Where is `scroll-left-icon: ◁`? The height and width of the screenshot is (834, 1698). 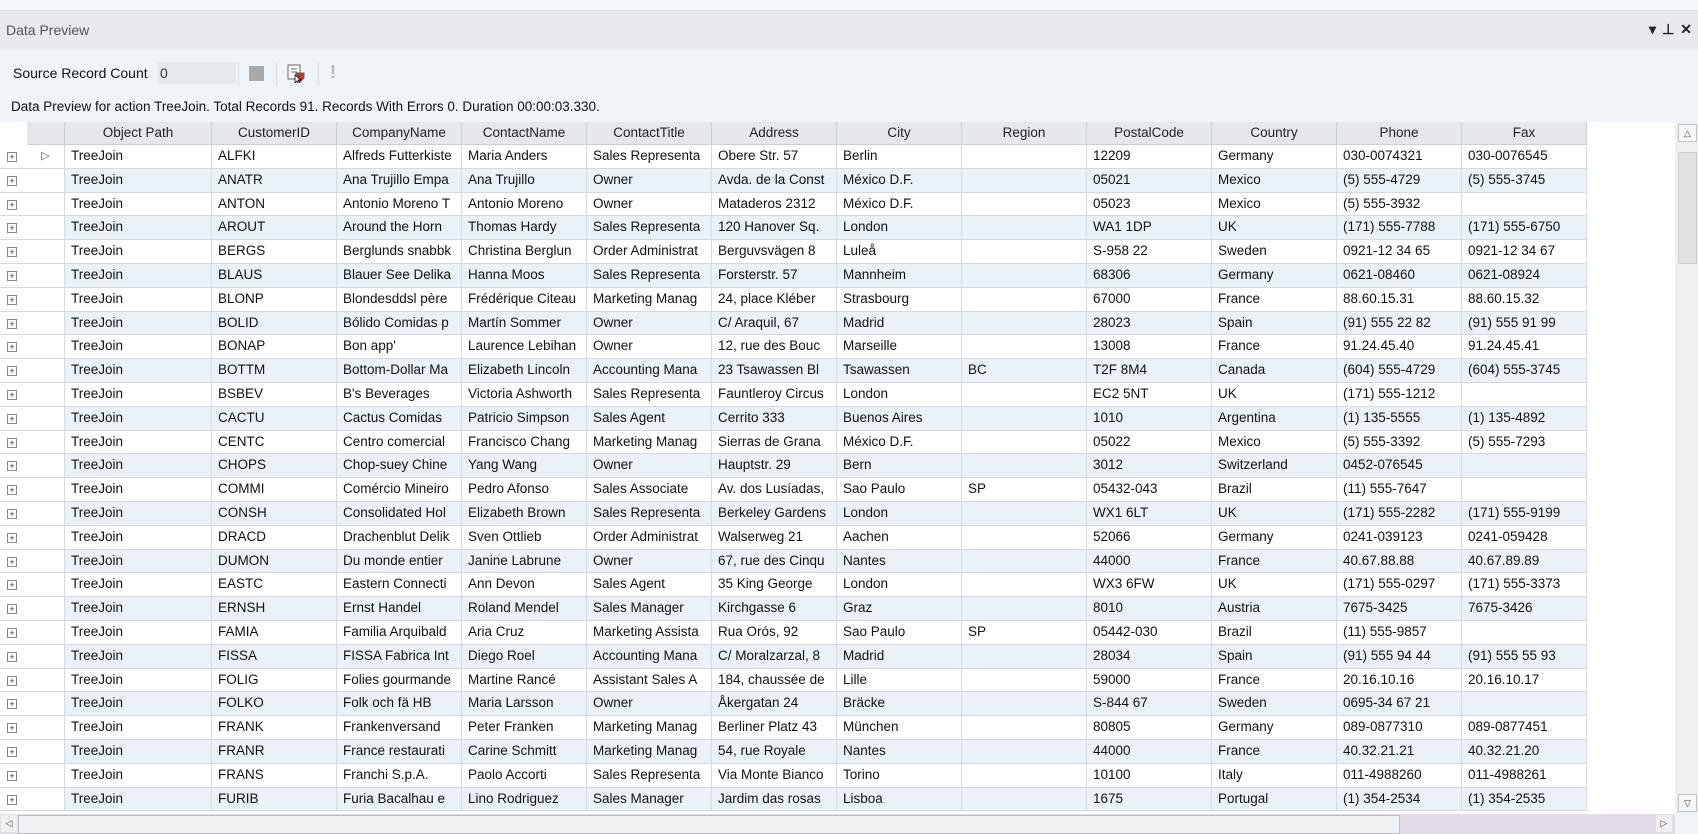
scroll-left-icon: ◁ is located at coordinates (9, 823).